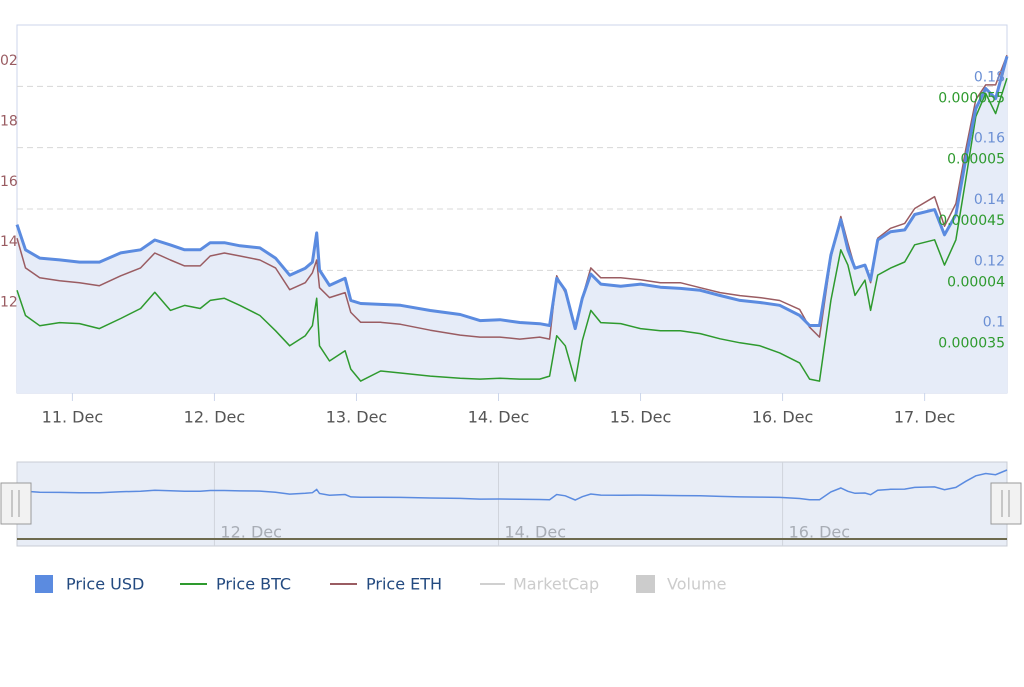 This screenshot has height=687, width=1024. I want to click on y3-tick-label: 0.000045, so click(971, 221).